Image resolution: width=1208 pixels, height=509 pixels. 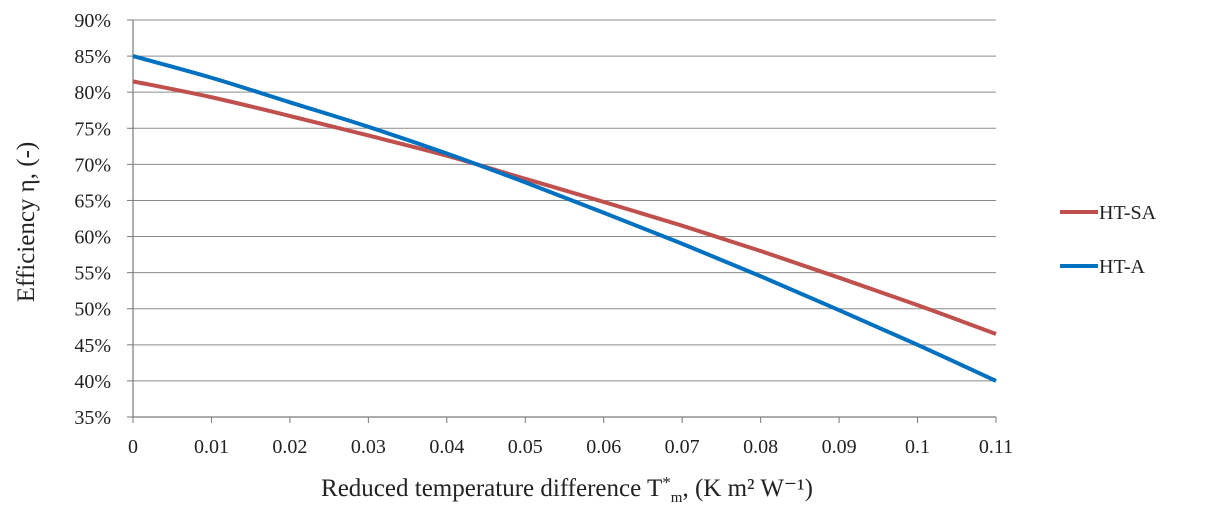 I want to click on x-axis-title-units: , (K m² W⁻¹), so click(x=747, y=488).